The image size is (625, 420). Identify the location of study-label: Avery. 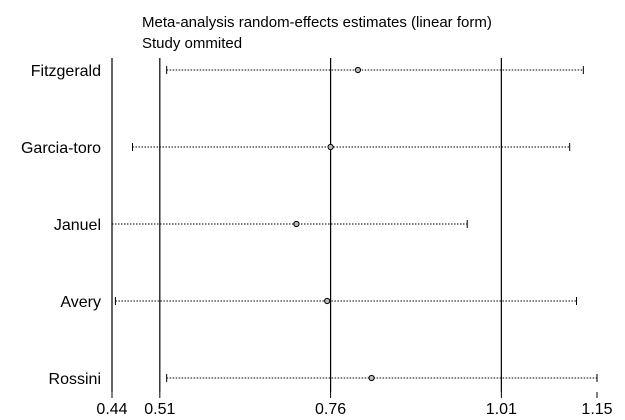
(80, 302).